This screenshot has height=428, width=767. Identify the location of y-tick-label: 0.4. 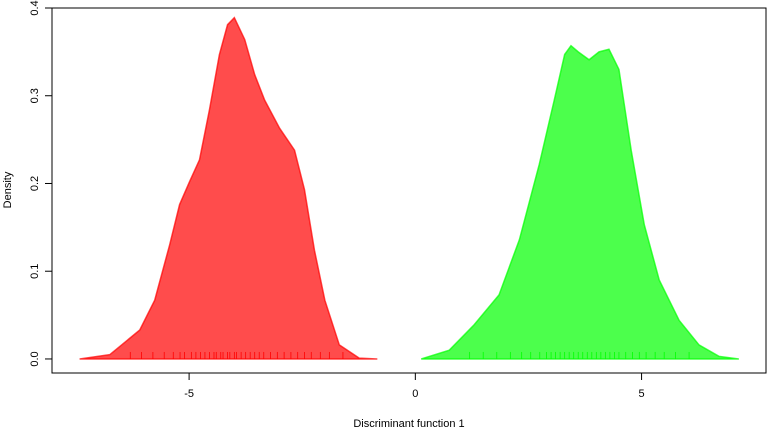
(35, 7).